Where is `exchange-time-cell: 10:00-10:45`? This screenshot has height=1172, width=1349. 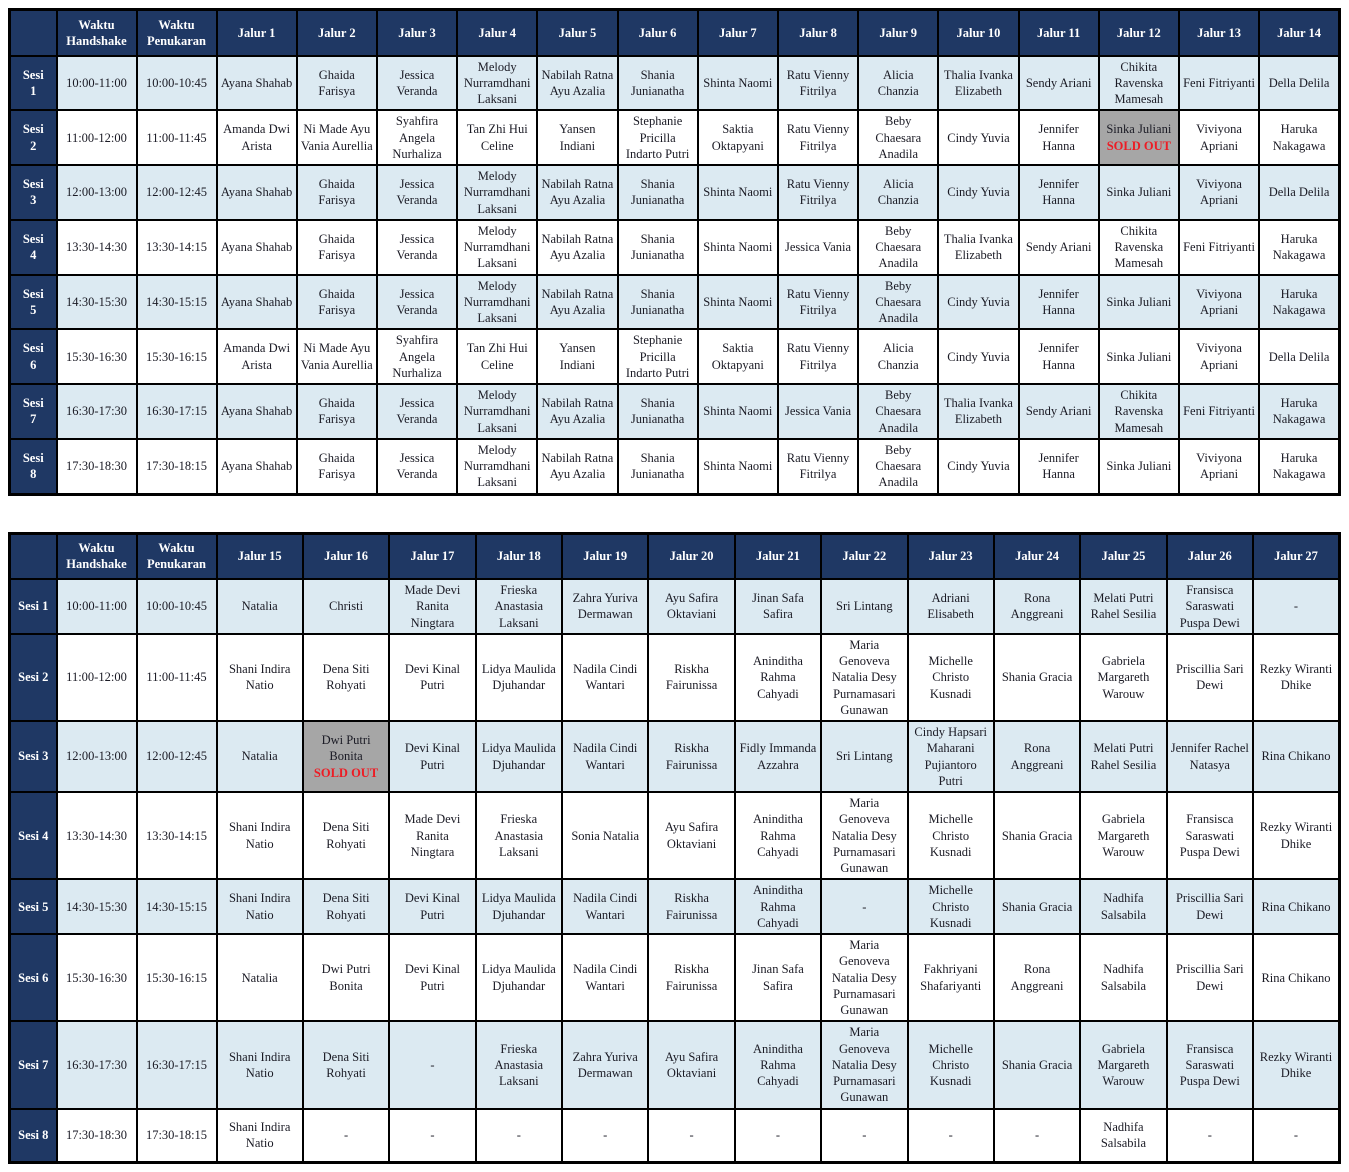 exchange-time-cell: 10:00-10:45 is located at coordinates (176, 83).